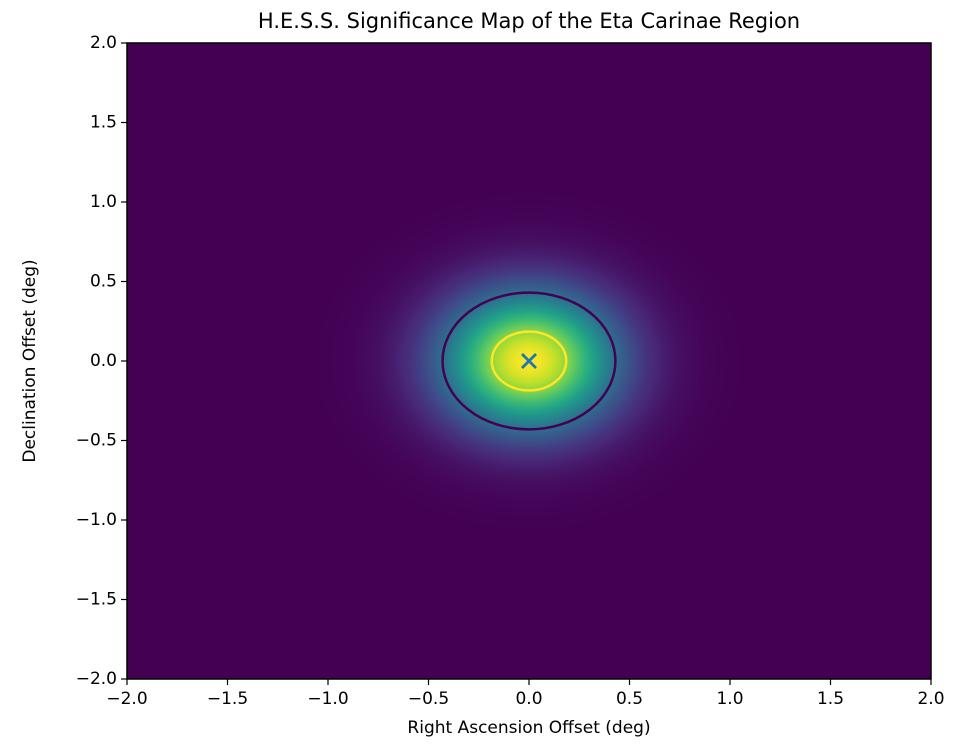 Image resolution: width=968 pixels, height=751 pixels. What do you see at coordinates (103, 282) in the screenshot?
I see `y-tick-label: 0.5` at bounding box center [103, 282].